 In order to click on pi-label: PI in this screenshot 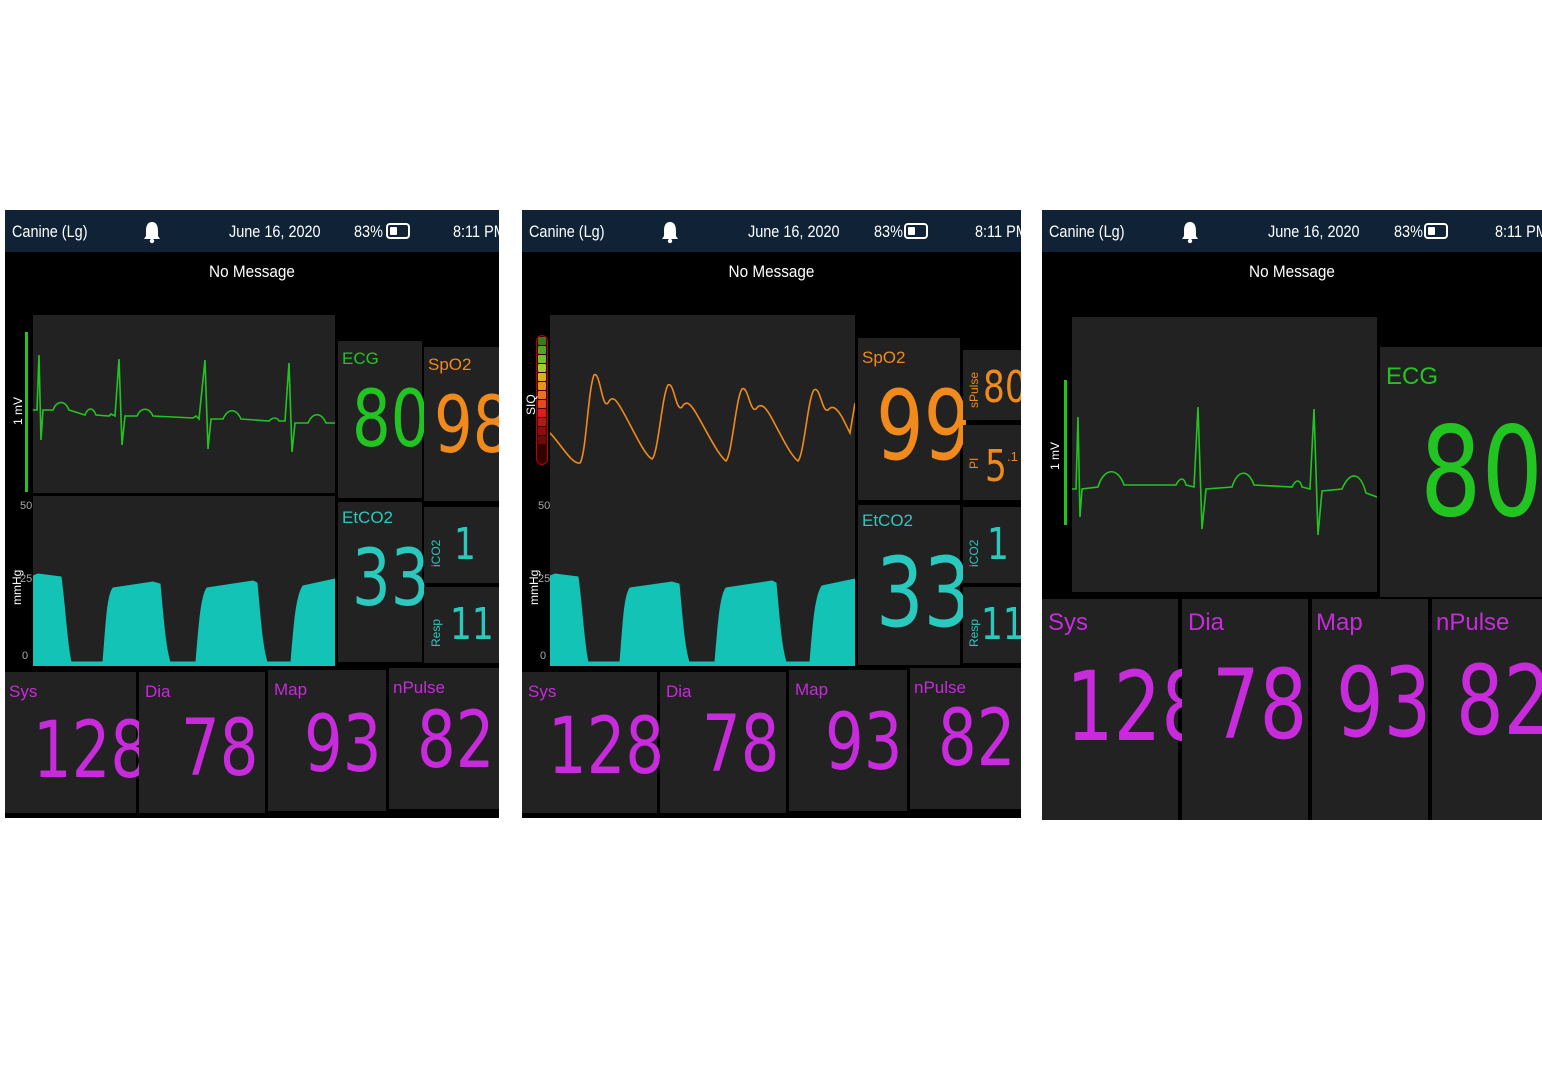, I will do `click(974, 463)`.